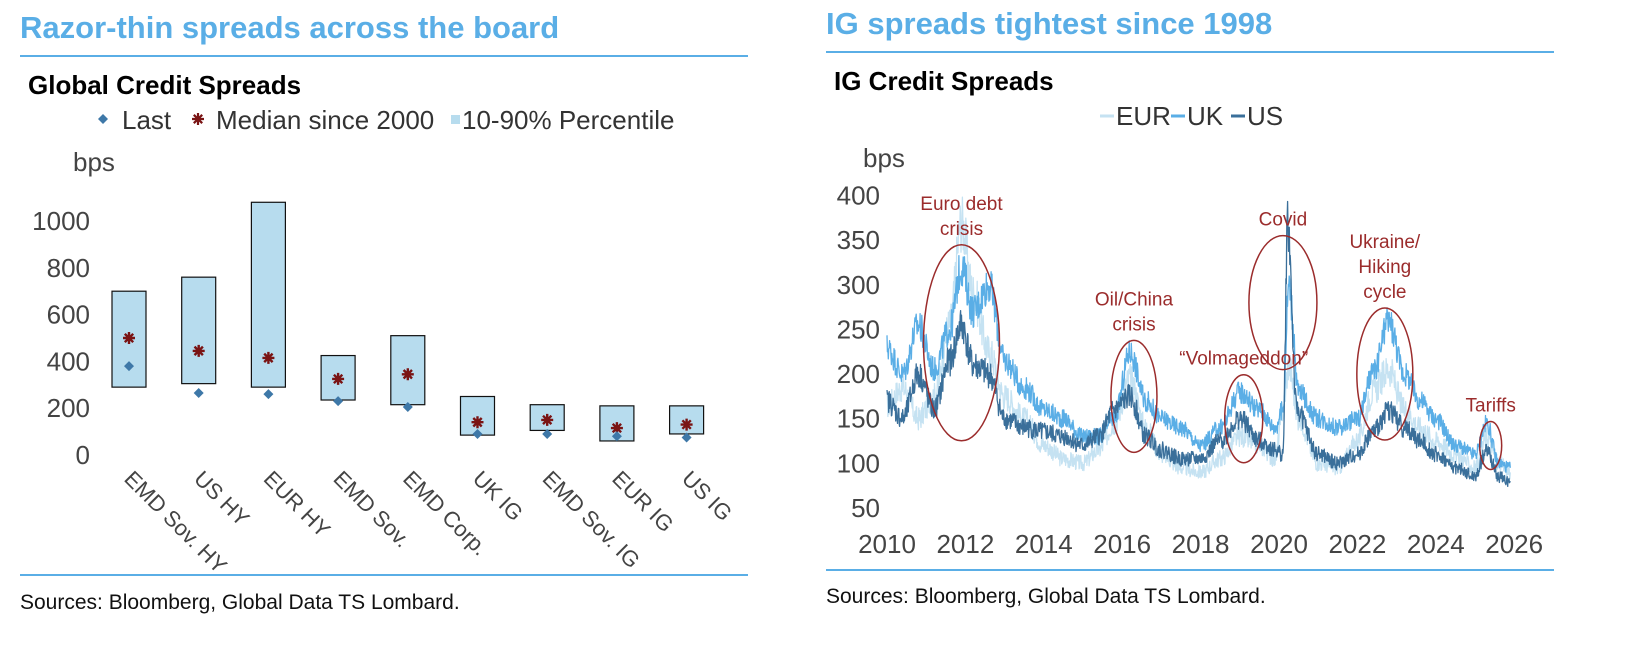  What do you see at coordinates (68, 315) in the screenshot?
I see `y-tick-label: 600` at bounding box center [68, 315].